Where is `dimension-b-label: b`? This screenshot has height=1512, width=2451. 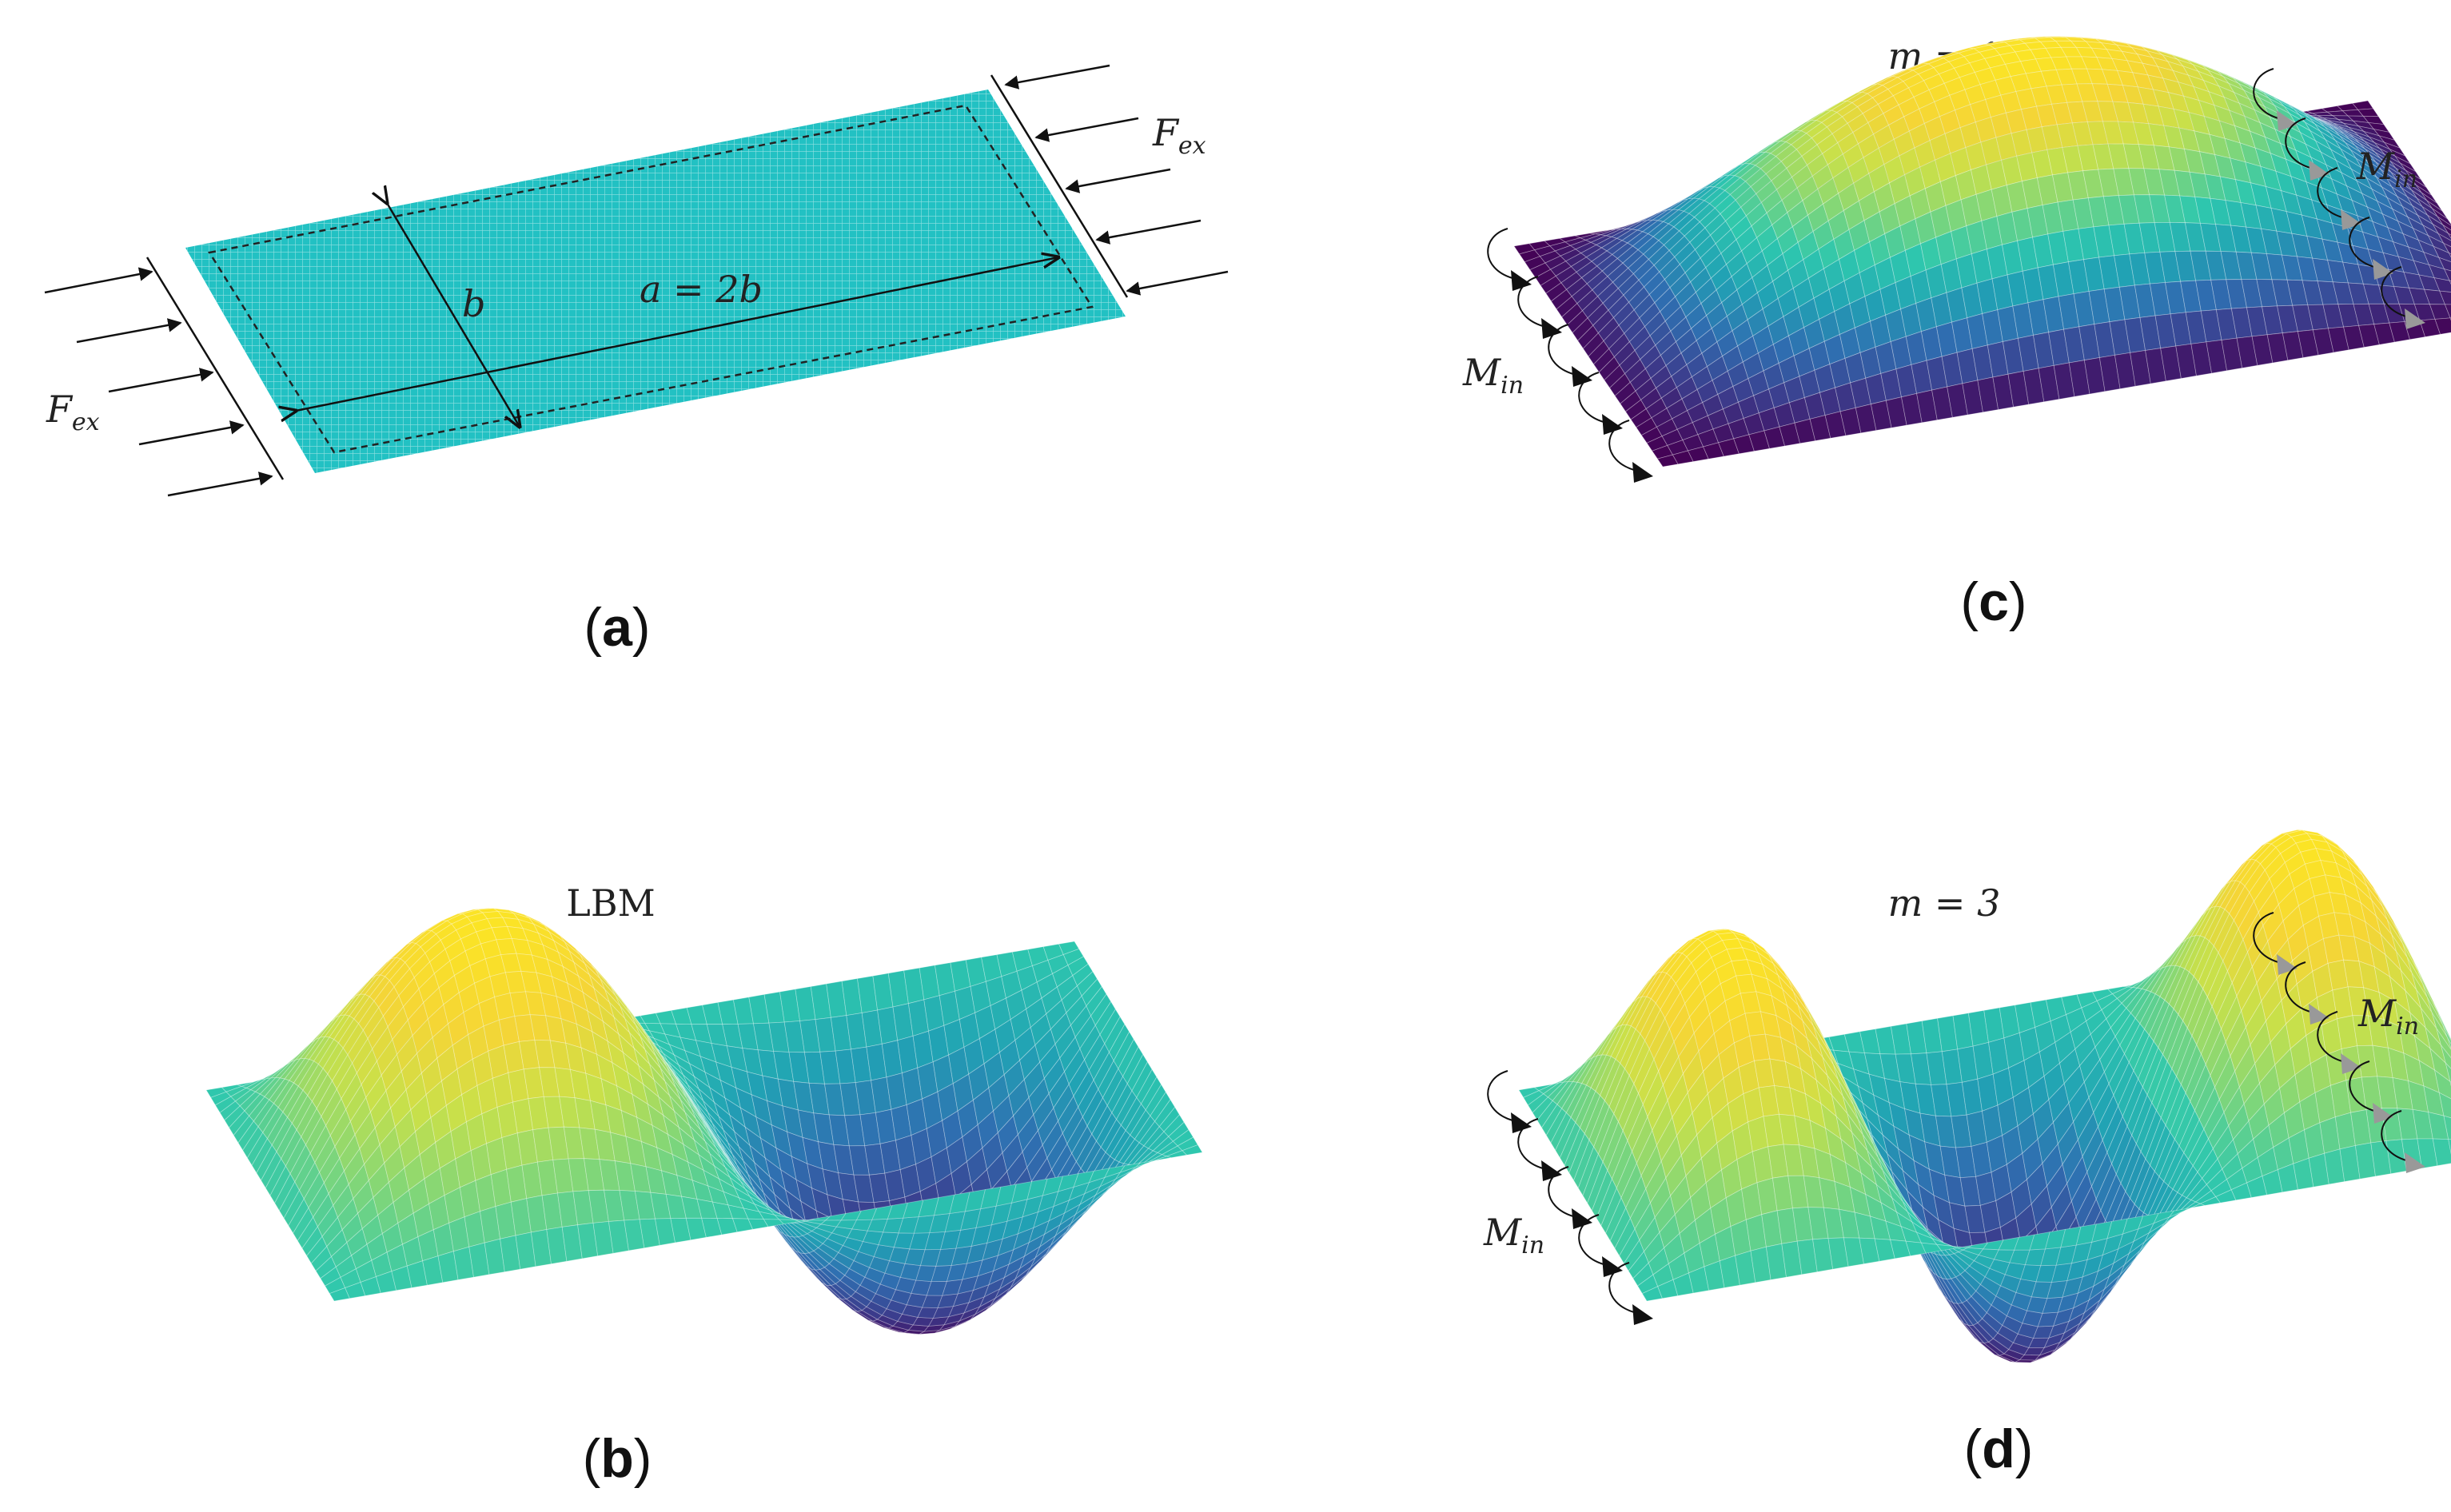
dimension-b-label: b is located at coordinates (474, 303).